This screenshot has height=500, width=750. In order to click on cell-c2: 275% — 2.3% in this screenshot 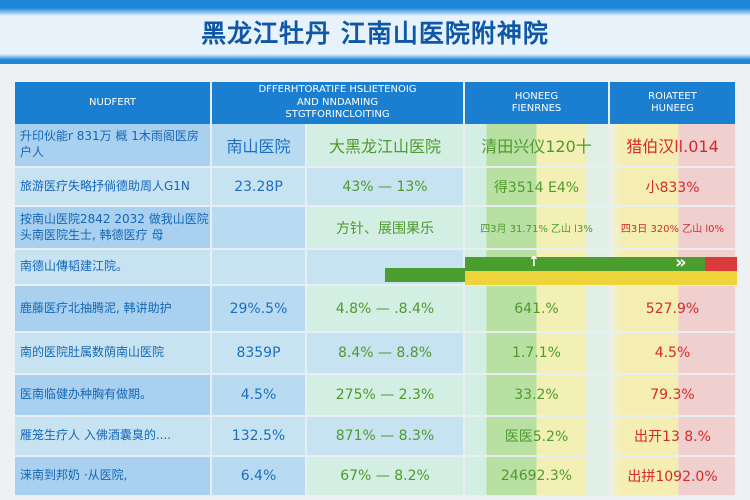, I will do `click(386, 395)`.